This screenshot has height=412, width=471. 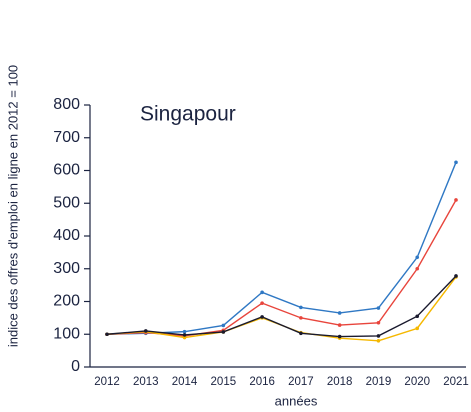 What do you see at coordinates (75, 366) in the screenshot?
I see `y-tick-label: 0` at bounding box center [75, 366].